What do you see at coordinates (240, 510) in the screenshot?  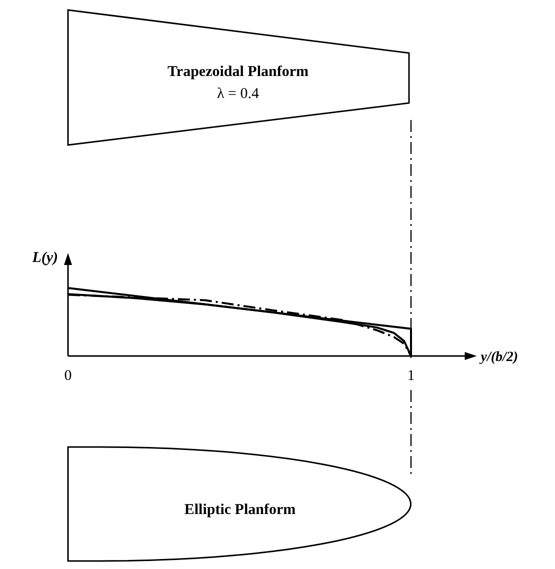 I see `text: Elliptic Planform` at bounding box center [240, 510].